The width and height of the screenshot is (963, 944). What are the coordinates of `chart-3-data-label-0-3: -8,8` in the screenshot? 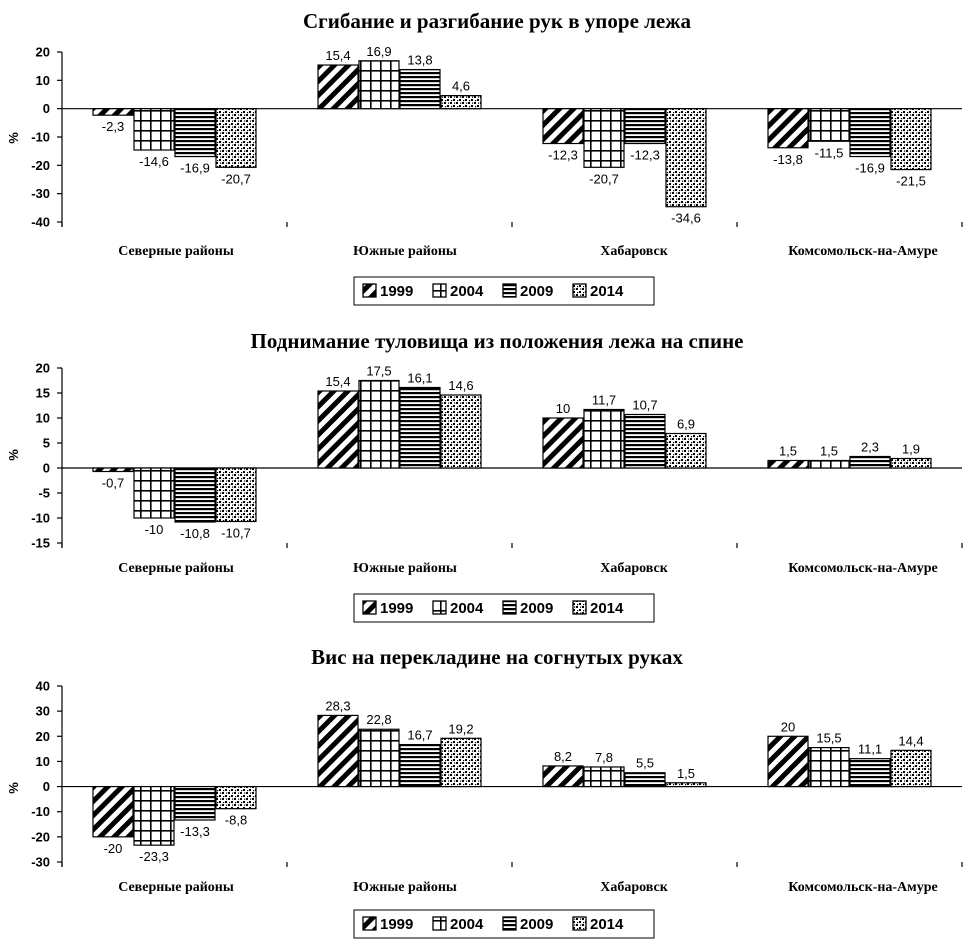 It's located at (236, 820).